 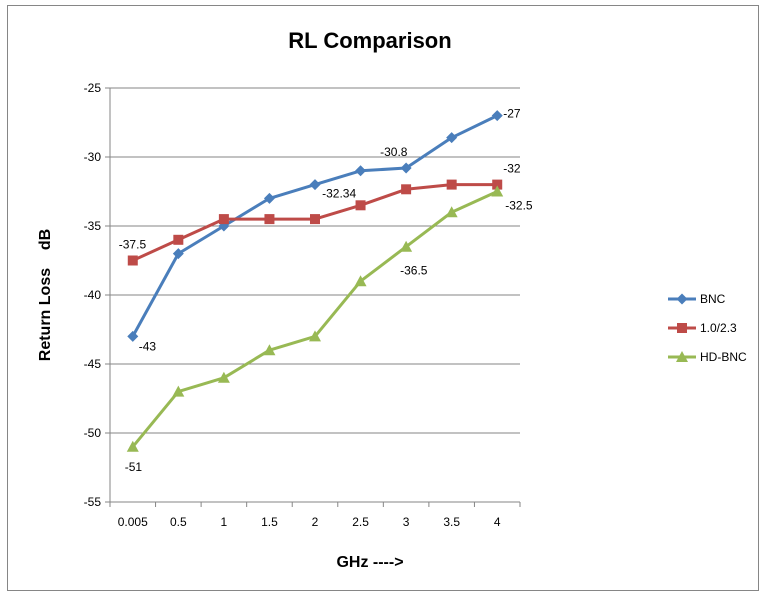 What do you see at coordinates (360, 522) in the screenshot?
I see `x-tick-label: 2.5` at bounding box center [360, 522].